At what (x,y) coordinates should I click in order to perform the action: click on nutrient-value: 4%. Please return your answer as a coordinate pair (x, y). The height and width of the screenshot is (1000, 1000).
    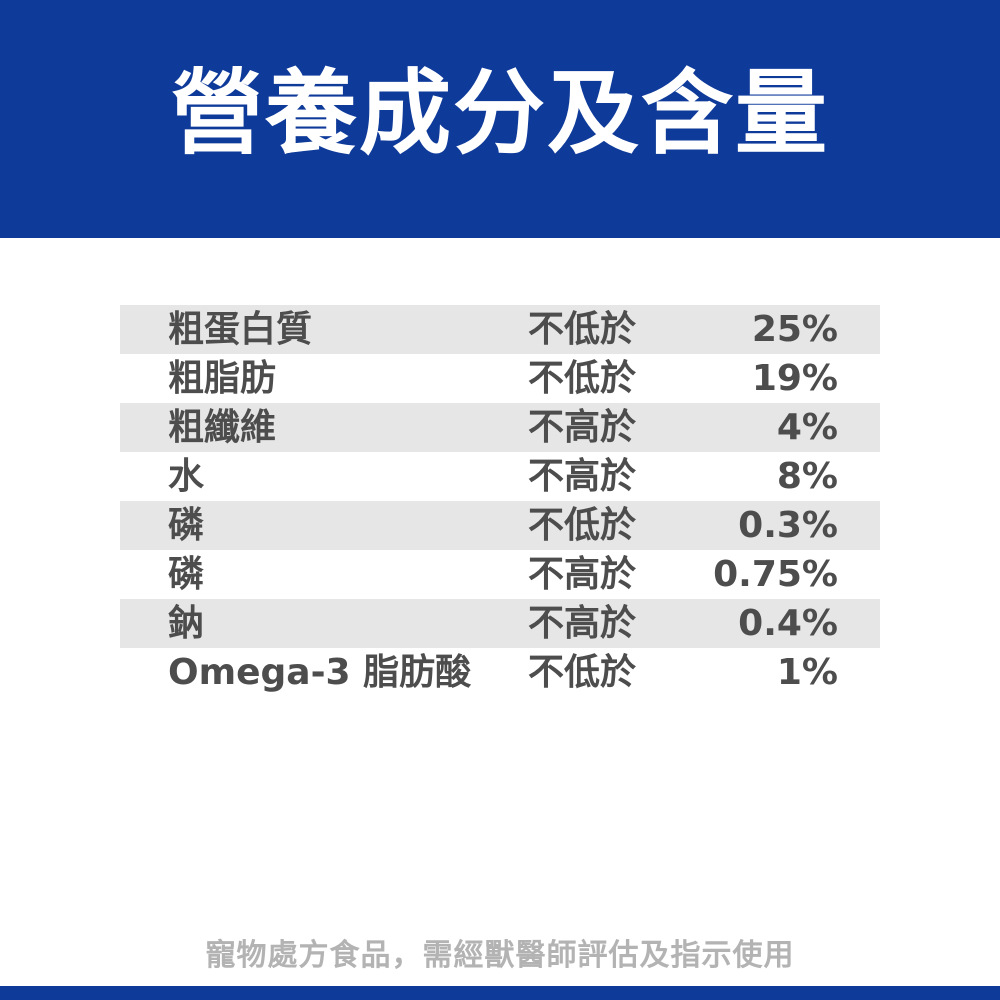
    Looking at the image, I should click on (807, 427).